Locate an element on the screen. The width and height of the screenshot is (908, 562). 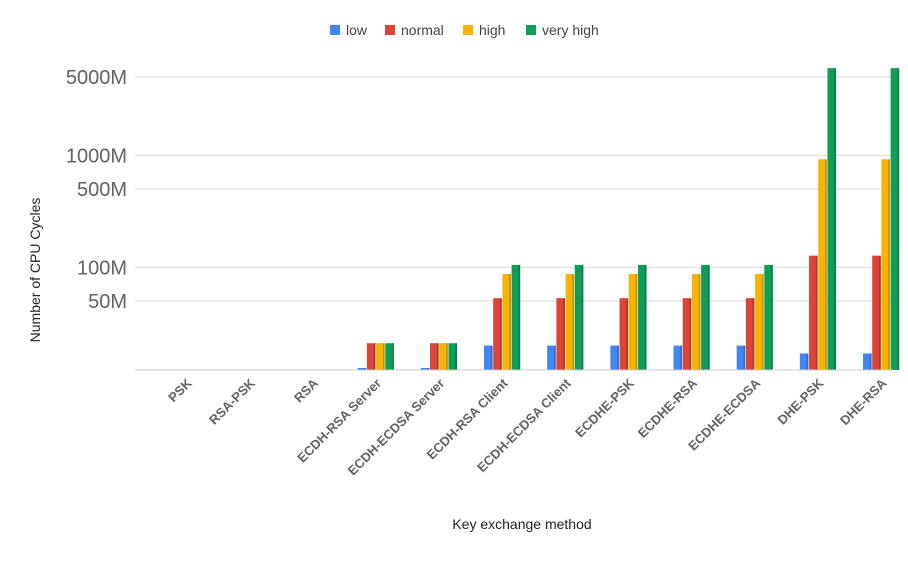
legend: low normal high very high is located at coordinates (464, 30).